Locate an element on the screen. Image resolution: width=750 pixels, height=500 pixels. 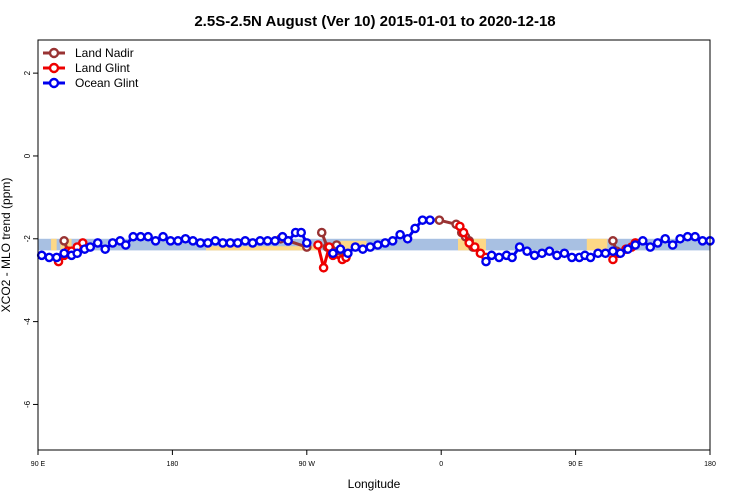
y-tick-label: 0 is located at coordinates (27, 155).